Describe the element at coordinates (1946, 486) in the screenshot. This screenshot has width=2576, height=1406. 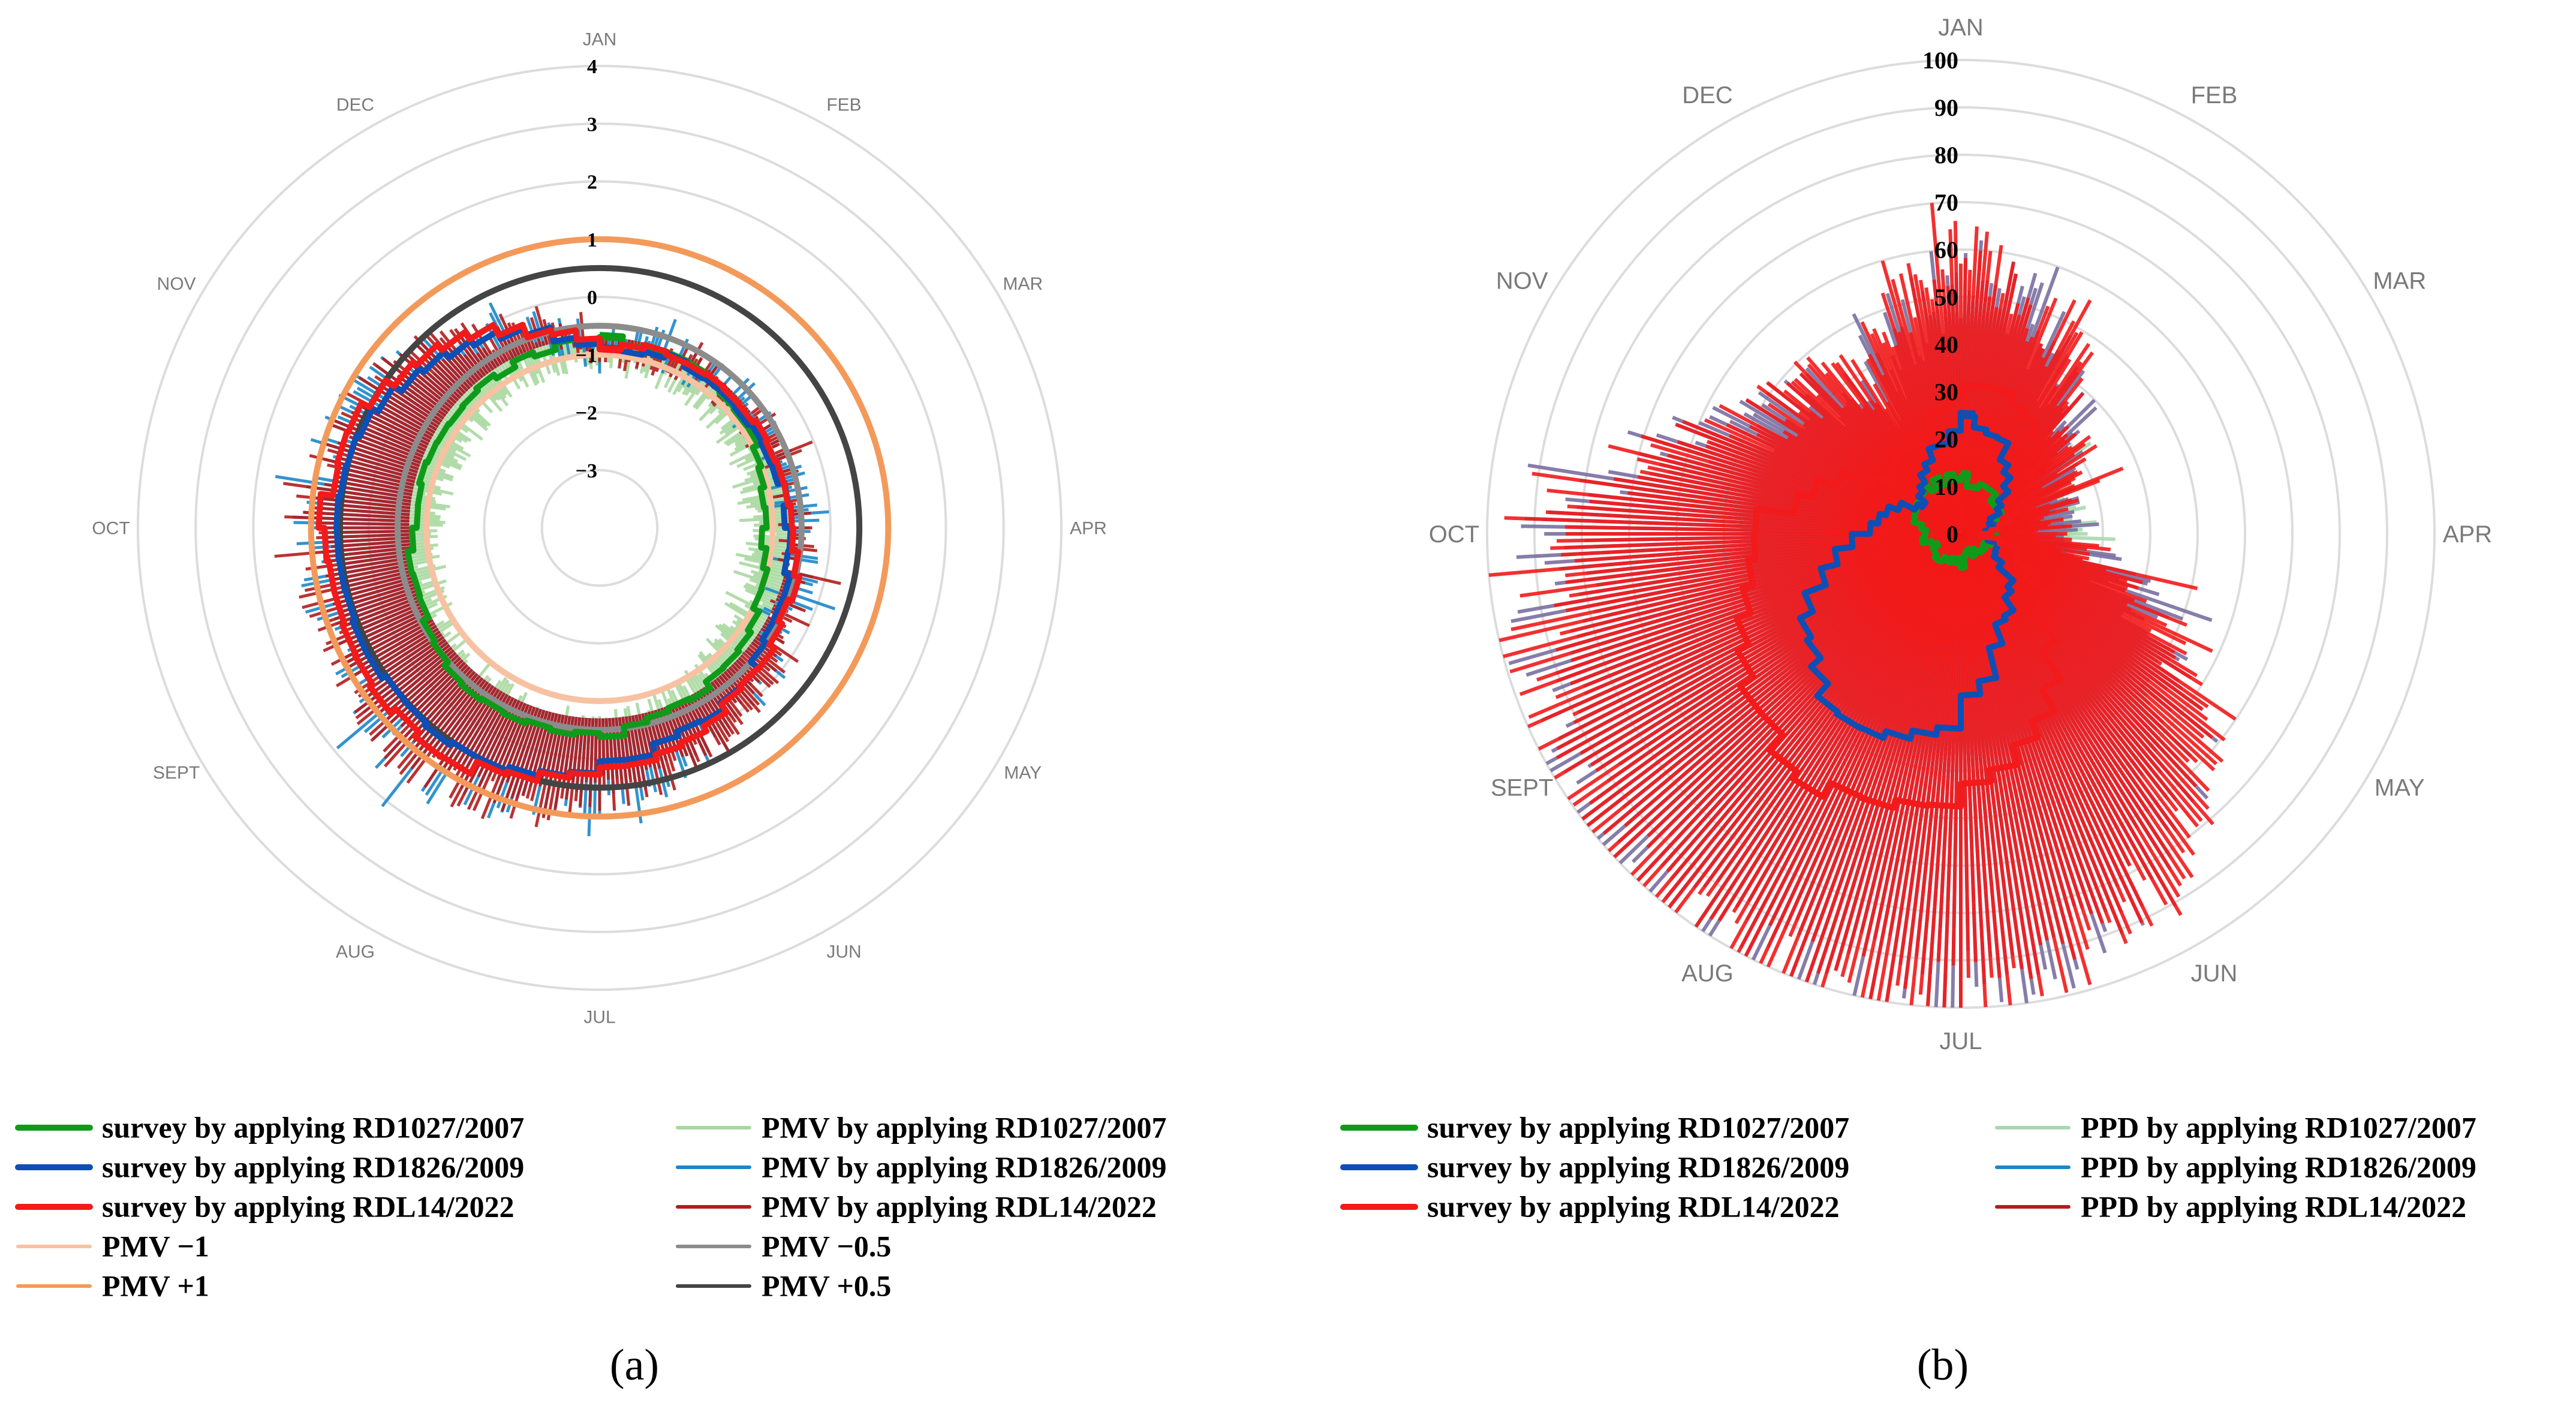
I see `panel-b-r-tick-label: 10` at that location.